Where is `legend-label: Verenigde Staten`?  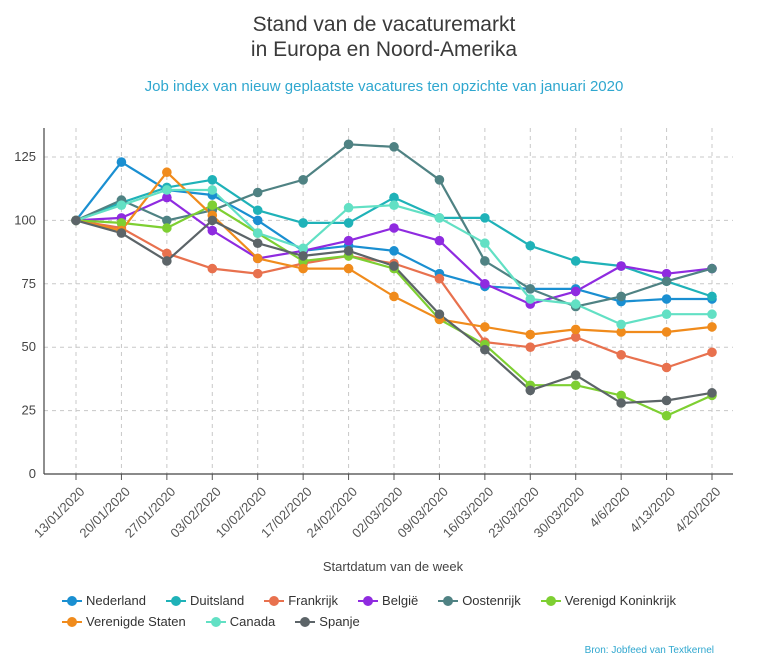 legend-label: Verenigde Staten is located at coordinates (136, 621).